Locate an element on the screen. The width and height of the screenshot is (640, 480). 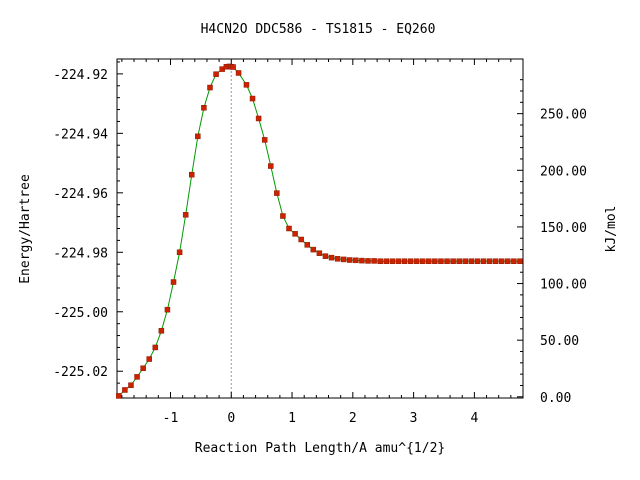
y-tick-label: -224.96 is located at coordinates (80, 194).